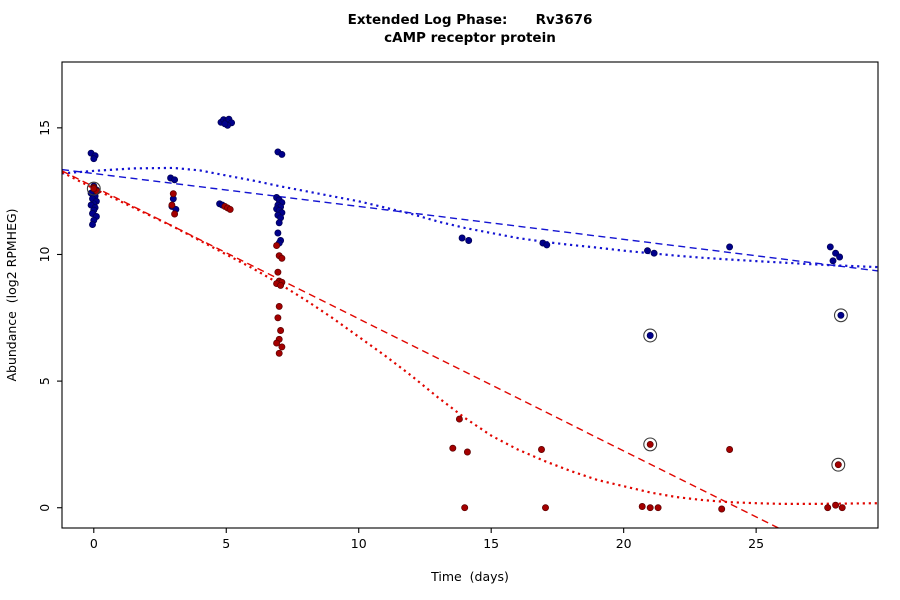 The width and height of the screenshot is (900, 600). What do you see at coordinates (469, 576) in the screenshot?
I see `x-axis-label: Time (days)` at bounding box center [469, 576].